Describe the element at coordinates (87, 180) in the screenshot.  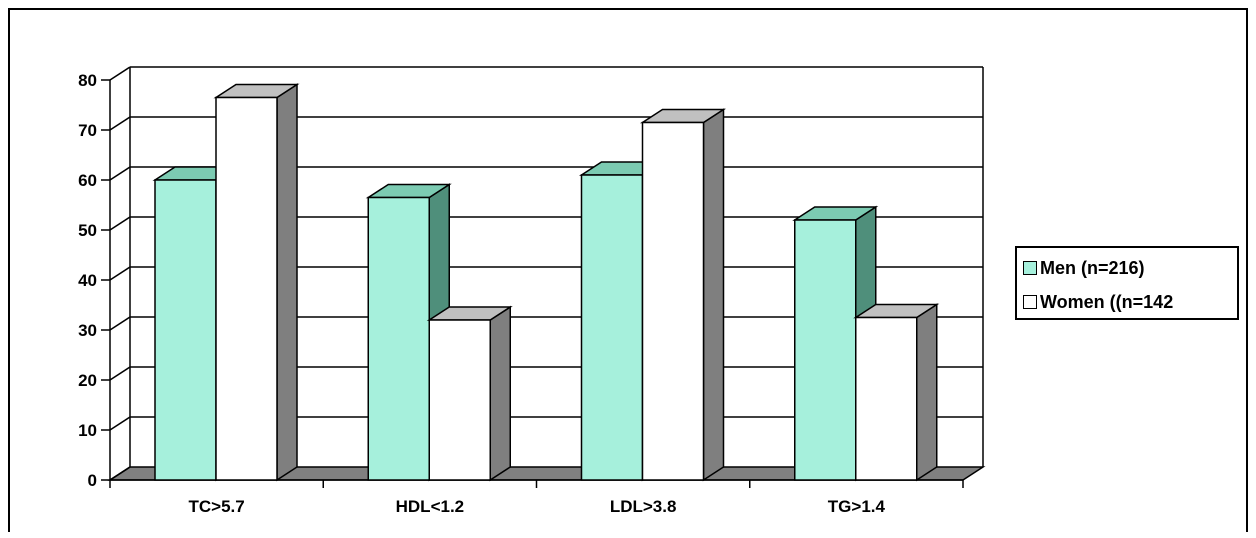
I see `y-tick-label: 60` at that location.